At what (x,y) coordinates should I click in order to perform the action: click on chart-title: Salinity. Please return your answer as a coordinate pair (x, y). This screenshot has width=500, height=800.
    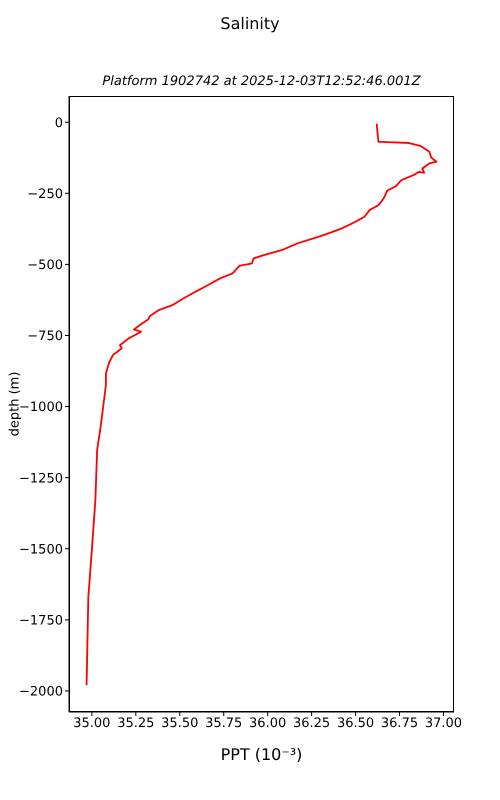
    Looking at the image, I should click on (250, 23).